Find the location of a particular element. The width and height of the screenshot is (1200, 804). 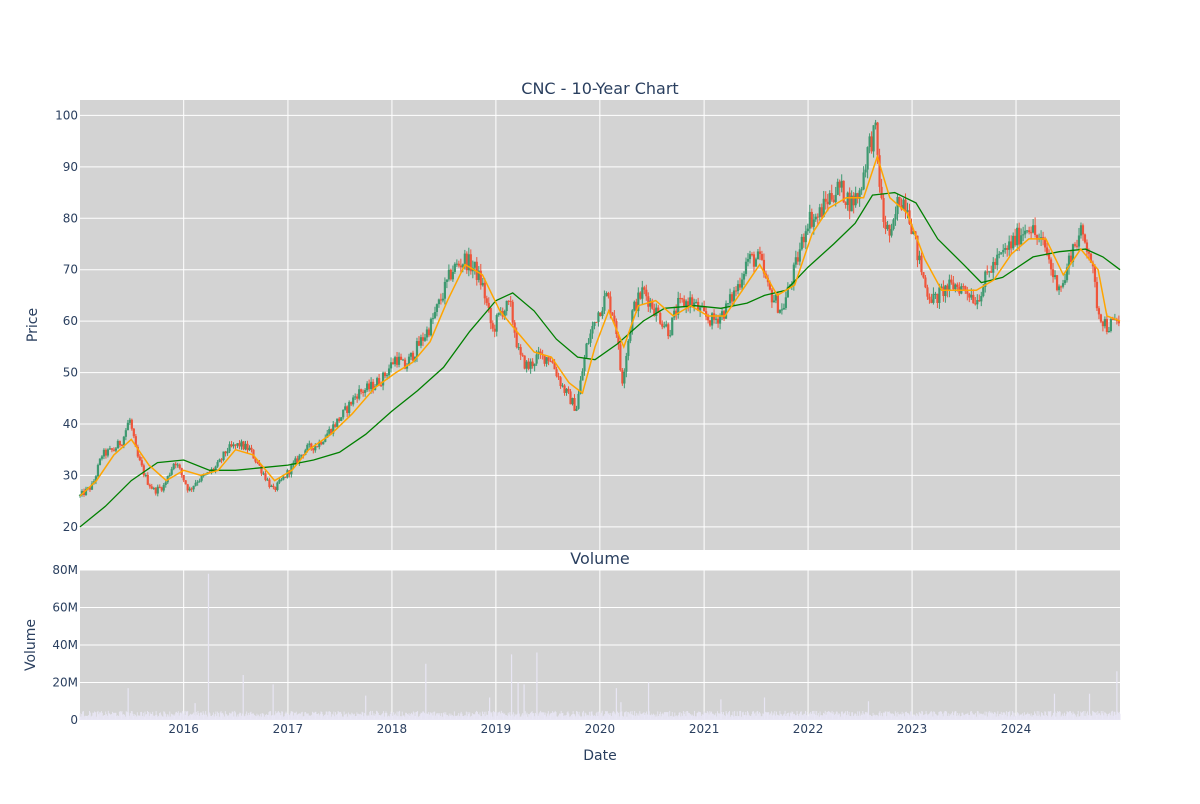

price-tick-label: 70 is located at coordinates (70, 270).